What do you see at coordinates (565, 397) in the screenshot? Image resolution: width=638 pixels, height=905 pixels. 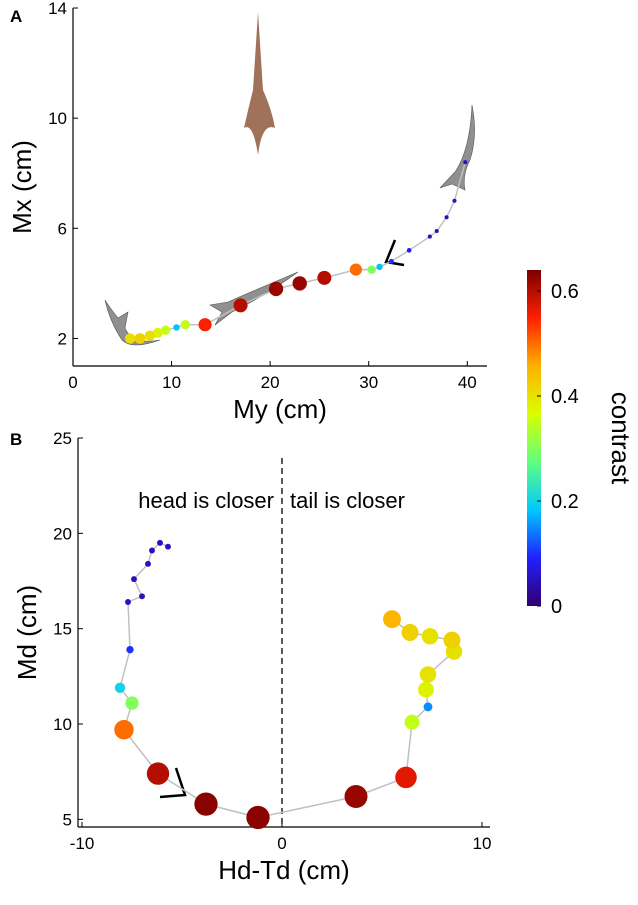 I see `colorbar-tick-label: 0.4` at bounding box center [565, 397].